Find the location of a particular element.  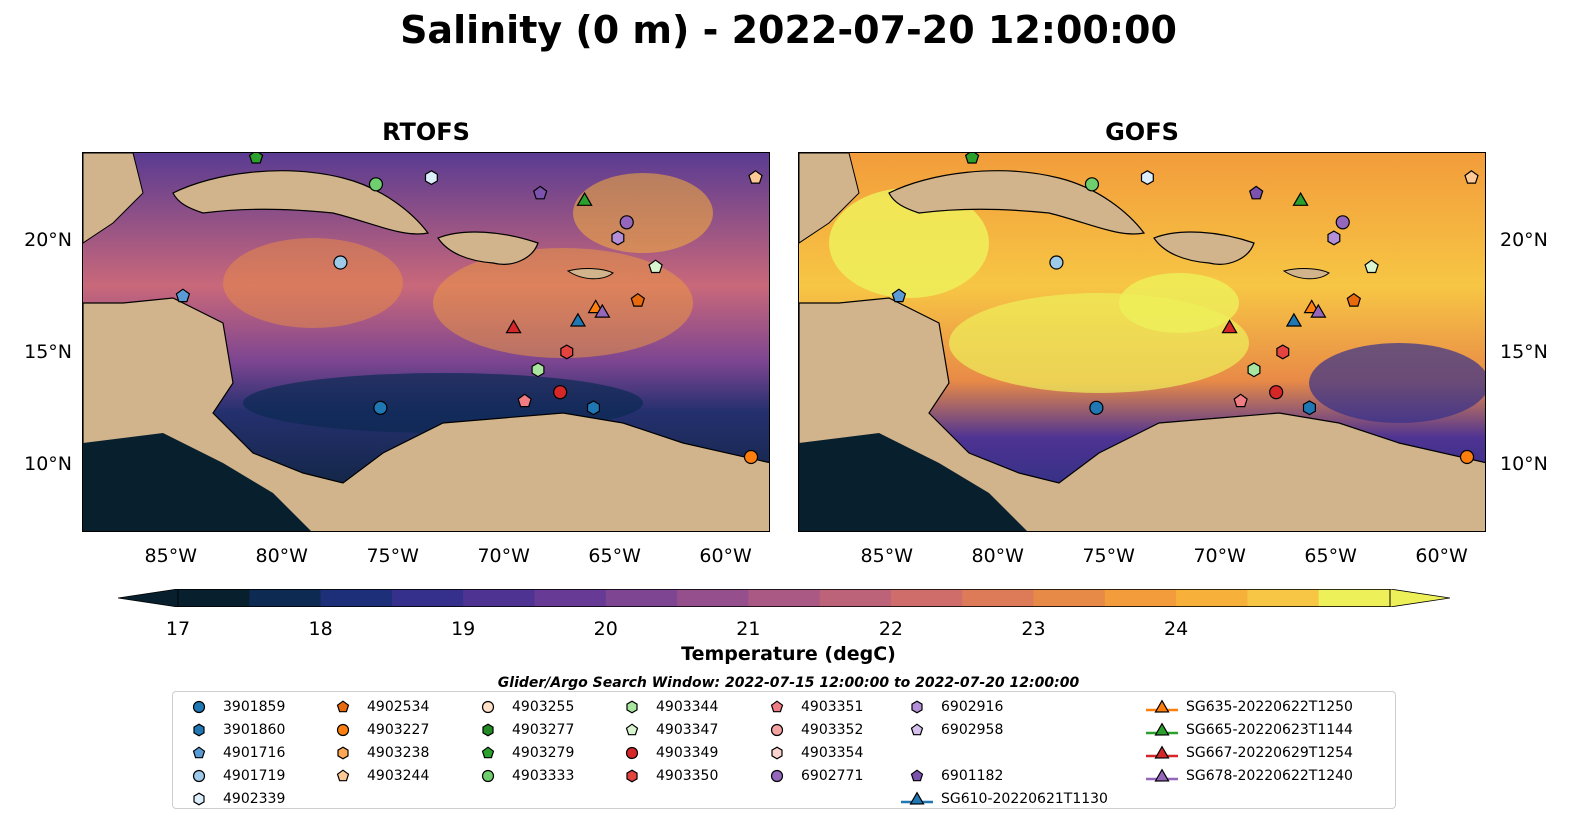

legend-item-label: 4903279 is located at coordinates (543, 753).